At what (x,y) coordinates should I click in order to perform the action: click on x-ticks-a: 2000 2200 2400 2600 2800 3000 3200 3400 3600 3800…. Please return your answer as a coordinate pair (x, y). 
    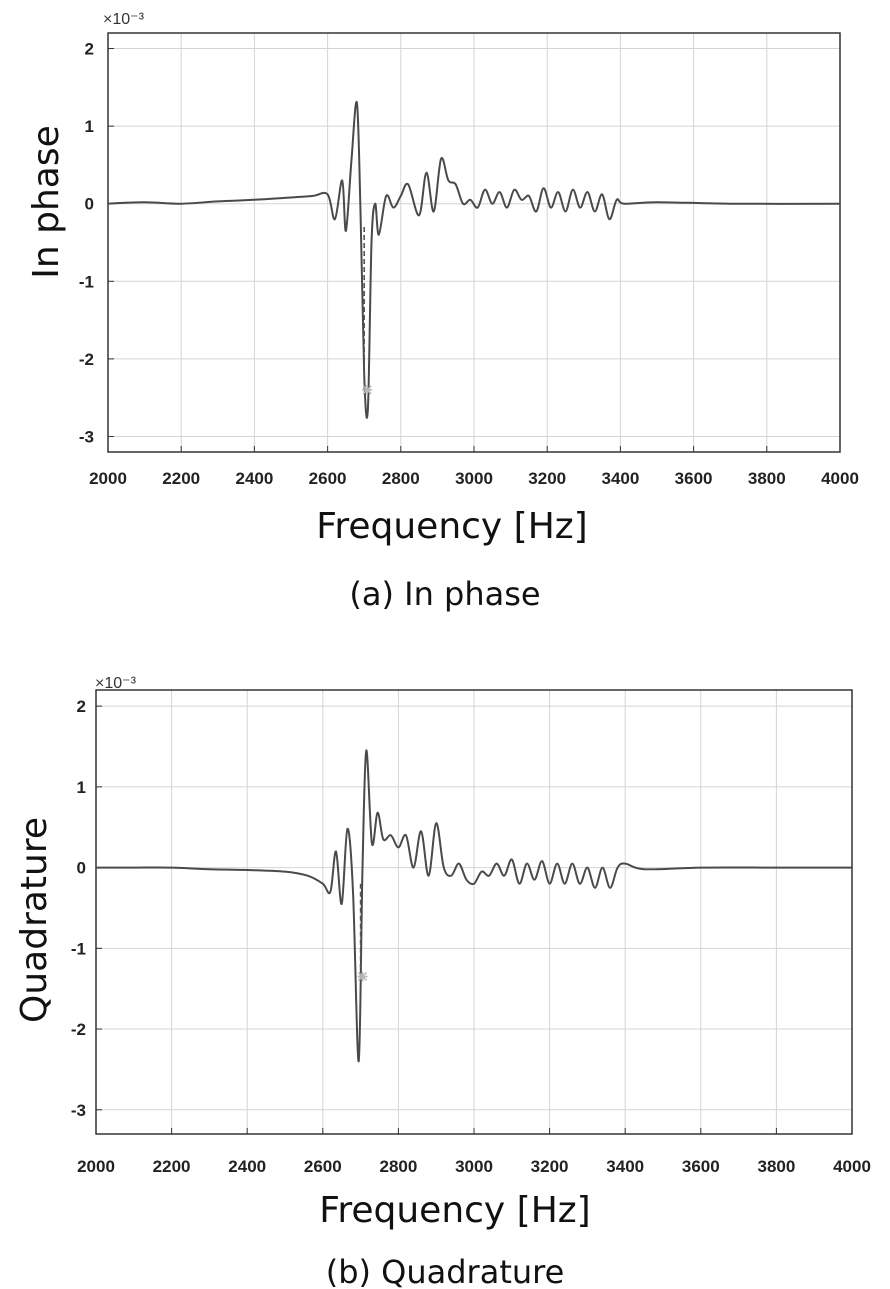
    Looking at the image, I should click on (474, 467).